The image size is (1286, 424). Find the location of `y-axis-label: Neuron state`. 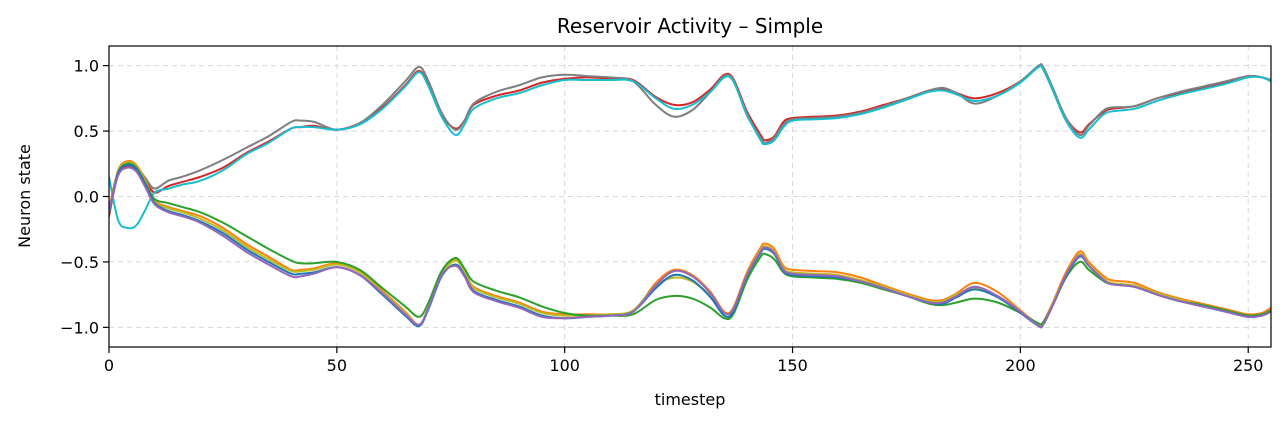

y-axis-label: Neuron state is located at coordinates (24, 196).